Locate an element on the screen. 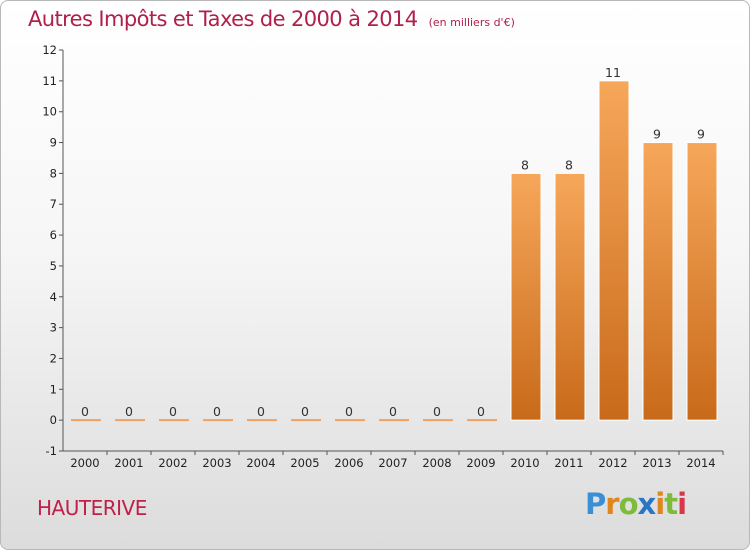  proxiti-logo: Proxiti is located at coordinates (636, 504).